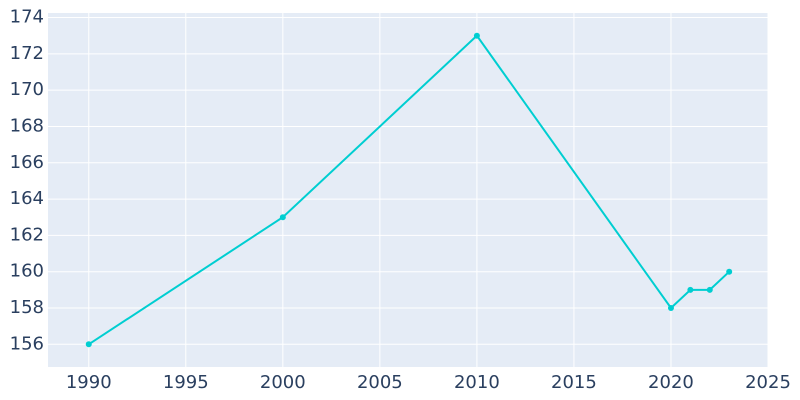 The width and height of the screenshot is (800, 400). What do you see at coordinates (27, 307) in the screenshot?
I see `y-tick-label: 158` at bounding box center [27, 307].